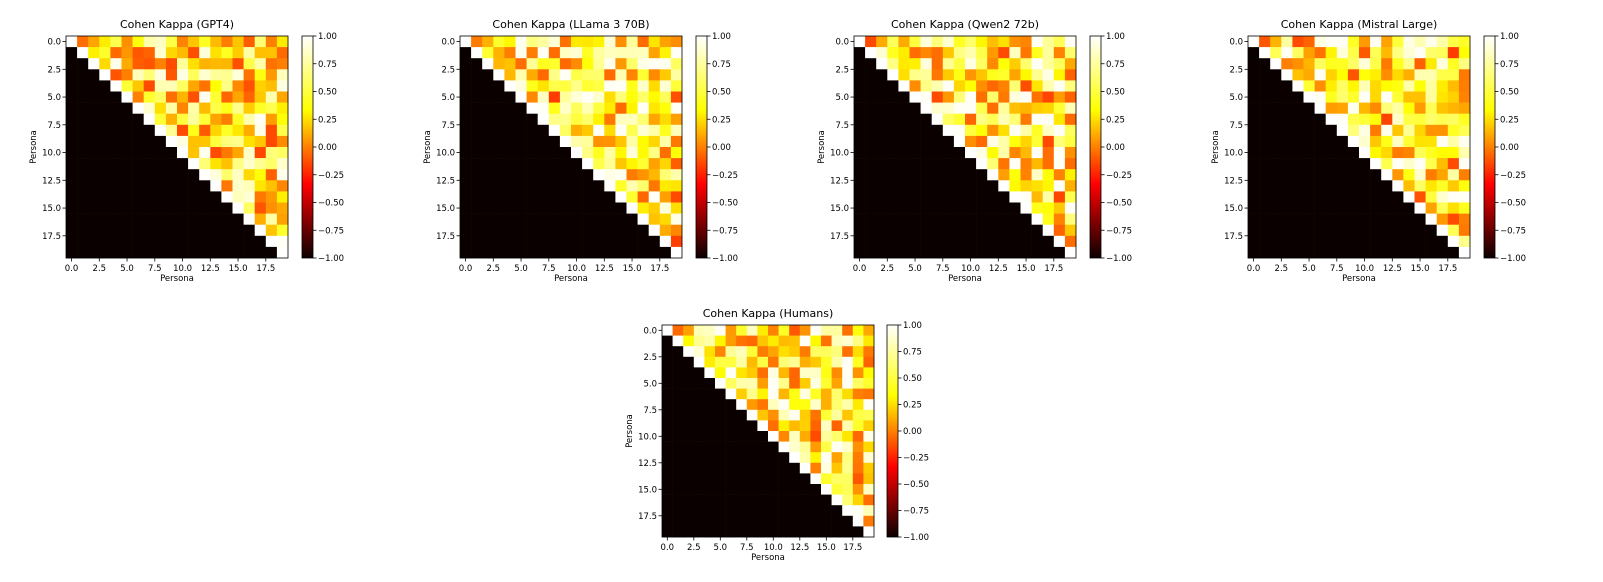  I want to click on x-tick-label: 7.5, so click(549, 269).